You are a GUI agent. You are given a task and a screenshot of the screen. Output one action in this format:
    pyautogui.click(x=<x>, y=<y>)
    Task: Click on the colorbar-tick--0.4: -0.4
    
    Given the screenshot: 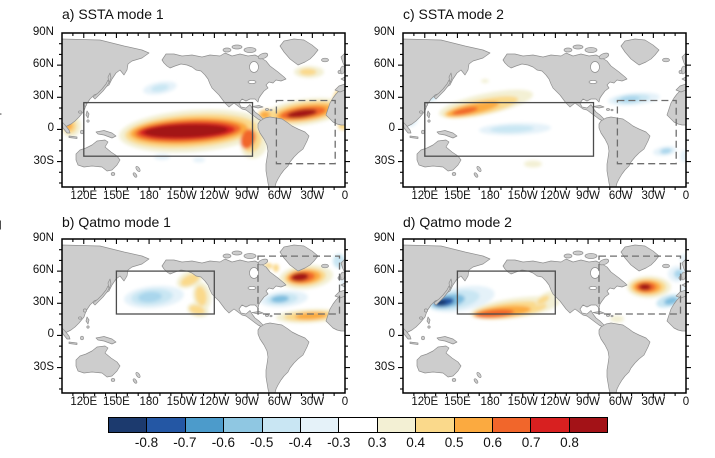 What is the action you would take?
    pyautogui.click(x=300, y=442)
    